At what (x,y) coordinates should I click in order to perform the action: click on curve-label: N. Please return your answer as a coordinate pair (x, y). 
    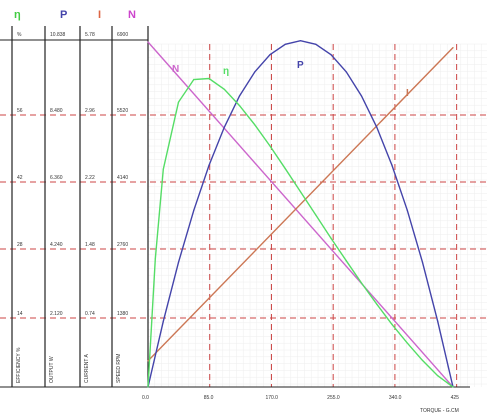
    Looking at the image, I should click on (175, 69).